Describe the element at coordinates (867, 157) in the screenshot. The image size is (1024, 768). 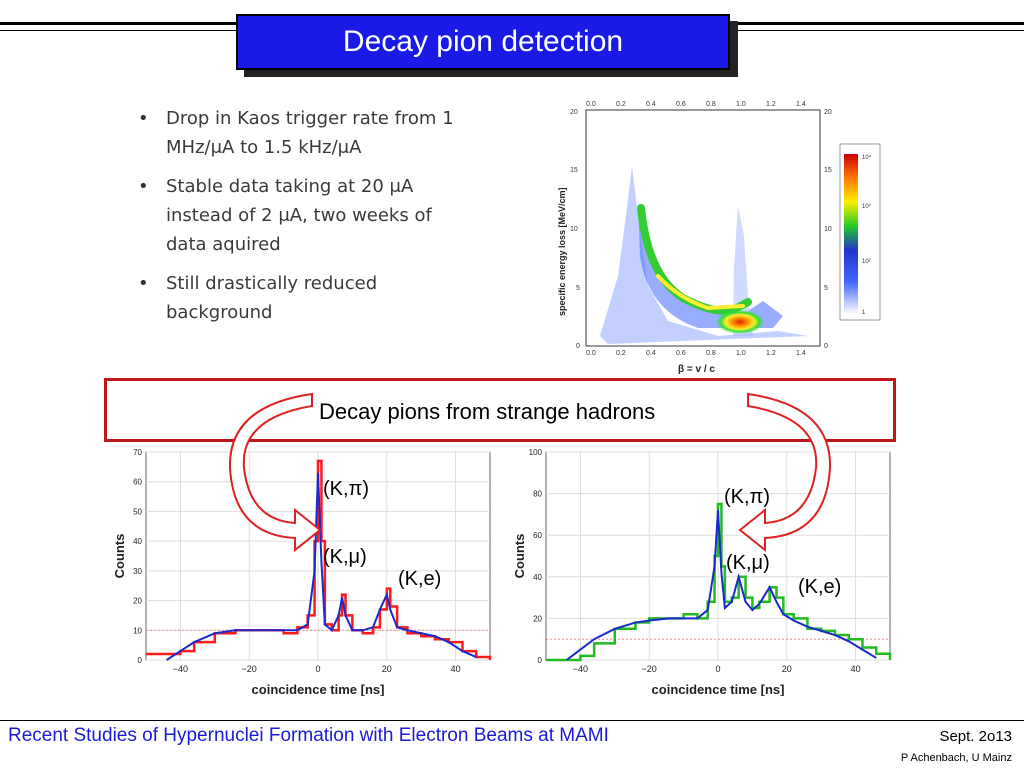
I see `svg-text: 10⁴` at that location.